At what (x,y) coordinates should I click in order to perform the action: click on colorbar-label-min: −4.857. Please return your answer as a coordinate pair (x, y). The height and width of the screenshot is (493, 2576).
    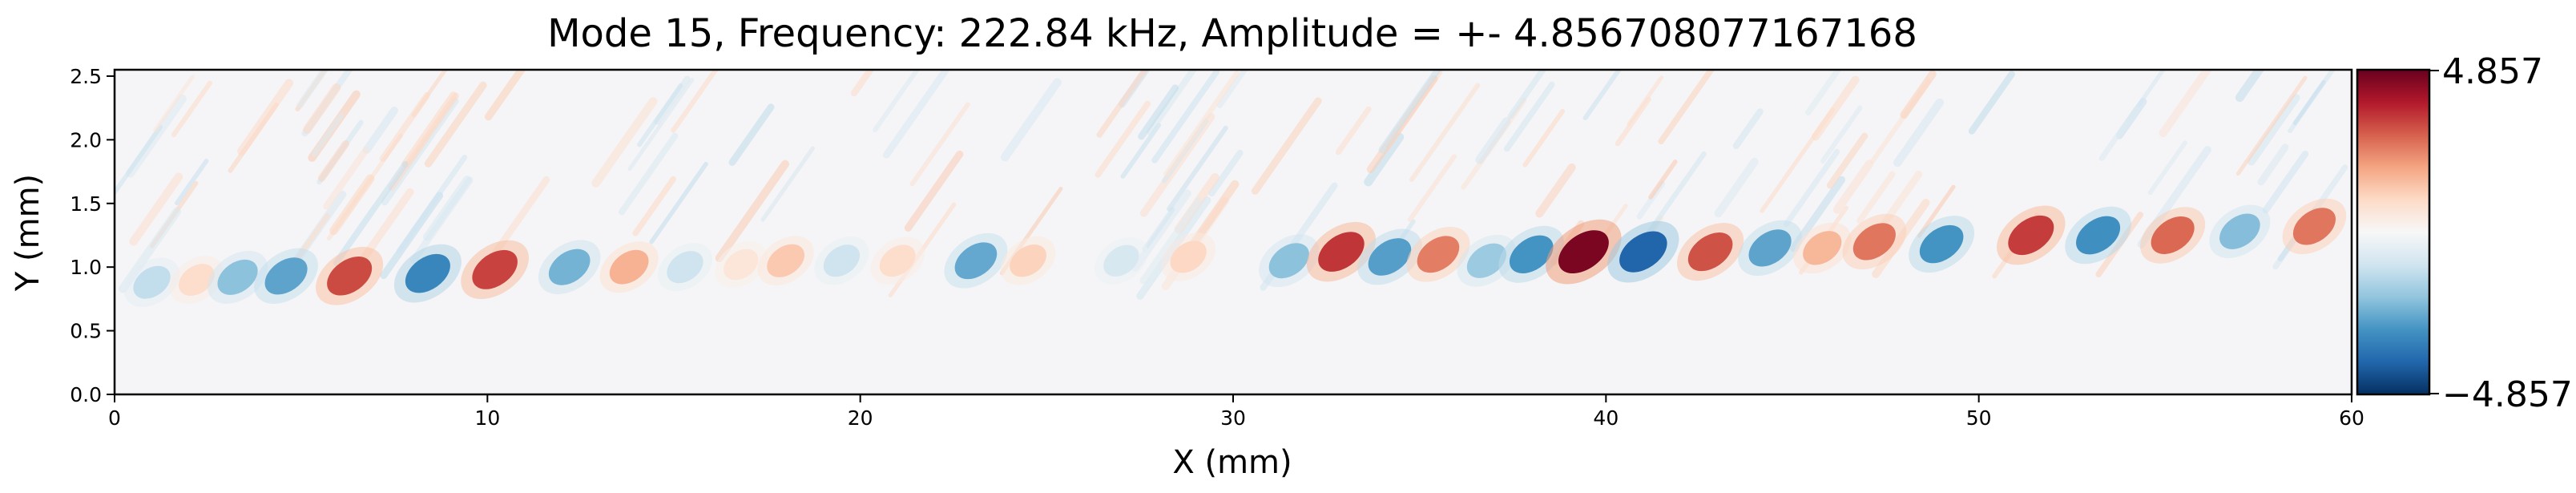
    Looking at the image, I should click on (2507, 394).